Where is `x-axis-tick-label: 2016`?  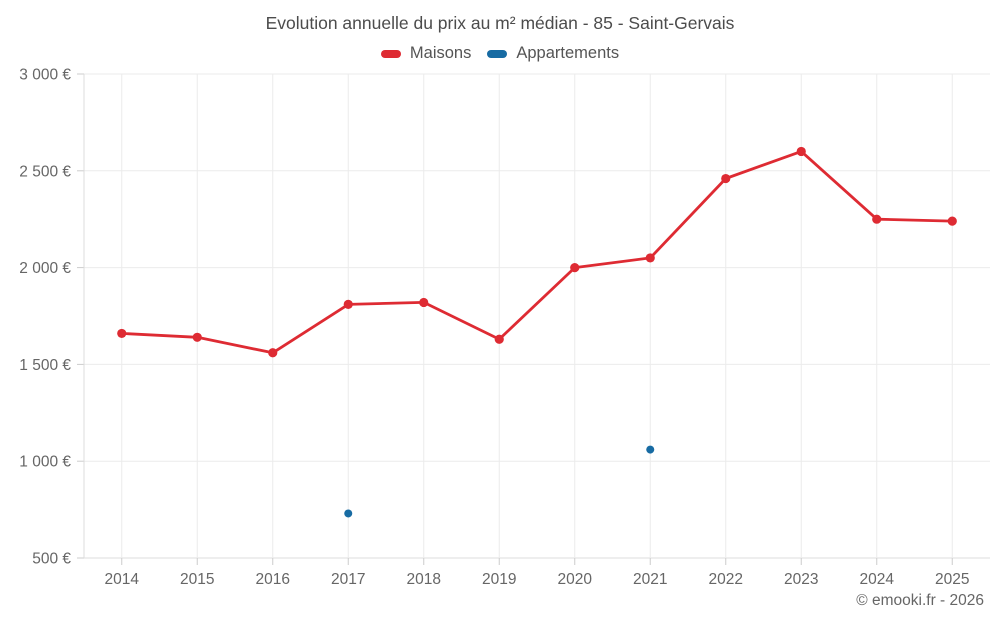
x-axis-tick-label: 2016 is located at coordinates (273, 579).